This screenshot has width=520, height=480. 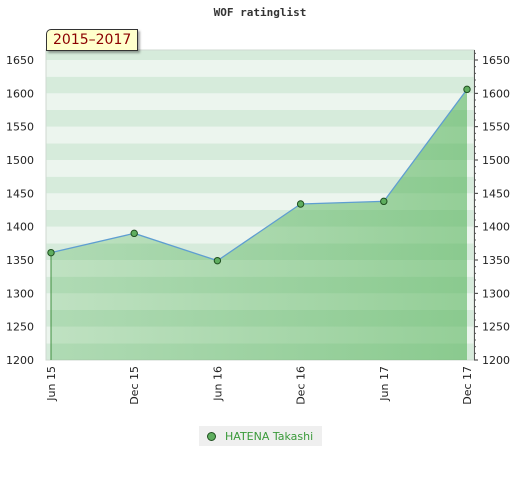 What do you see at coordinates (134, 385) in the screenshot?
I see `x-tick-label: Dec 15` at bounding box center [134, 385].